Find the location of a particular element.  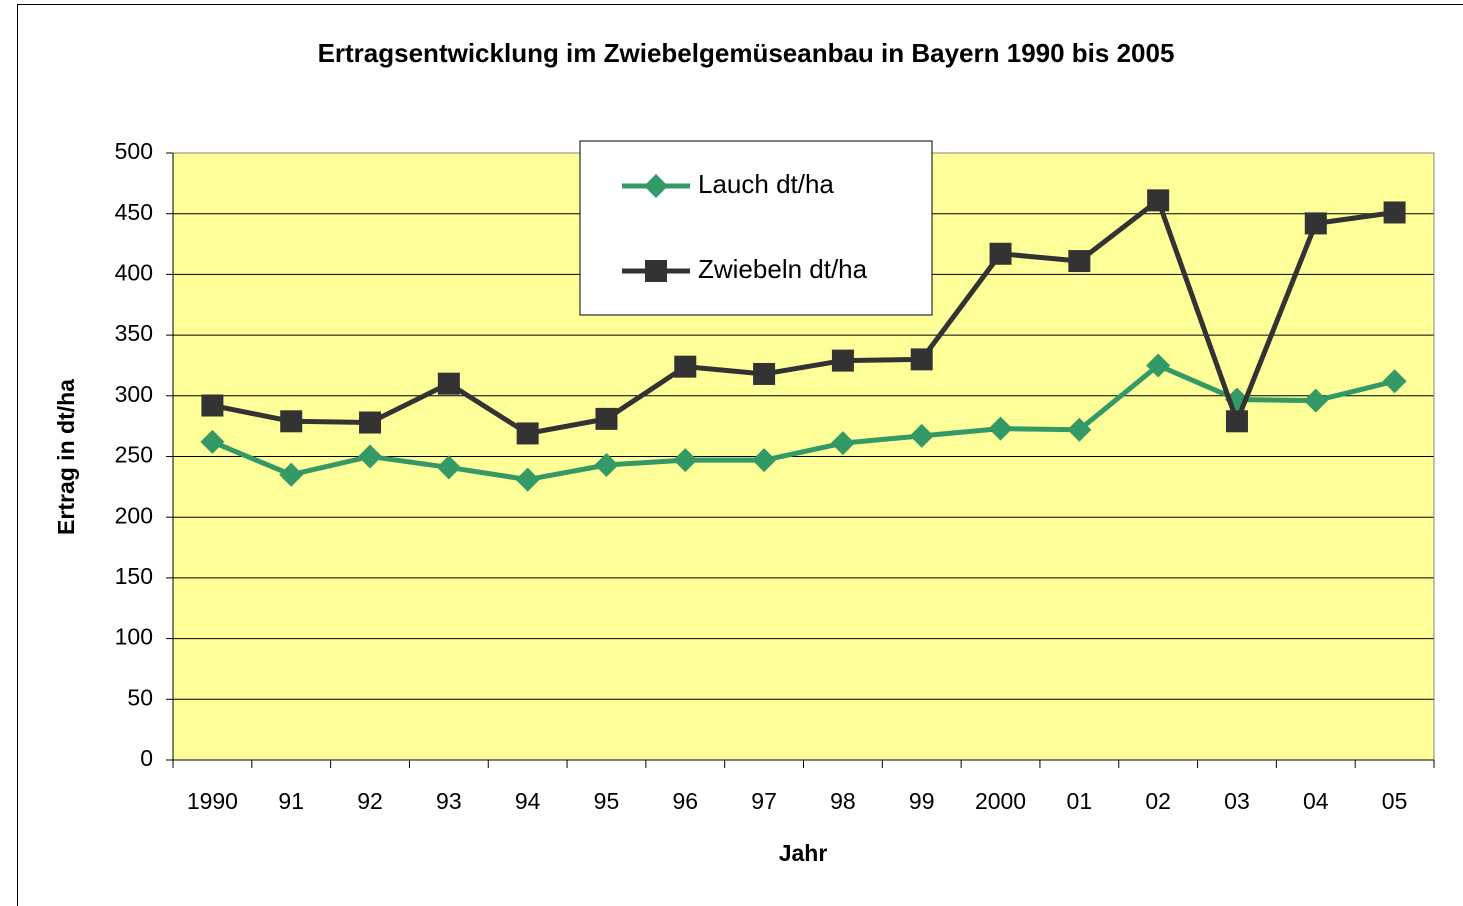

x-axis-label: Jahr is located at coordinates (803, 853).